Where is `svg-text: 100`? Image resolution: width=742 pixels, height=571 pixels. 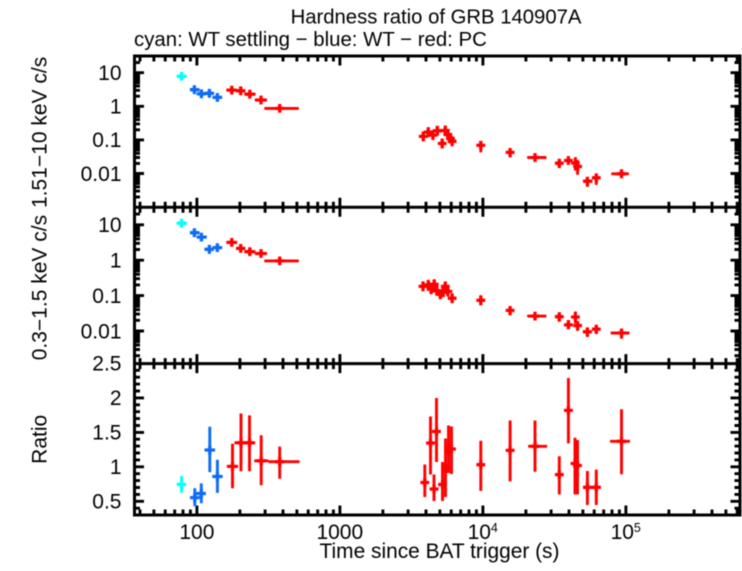
svg-text: 100 is located at coordinates (196, 532).